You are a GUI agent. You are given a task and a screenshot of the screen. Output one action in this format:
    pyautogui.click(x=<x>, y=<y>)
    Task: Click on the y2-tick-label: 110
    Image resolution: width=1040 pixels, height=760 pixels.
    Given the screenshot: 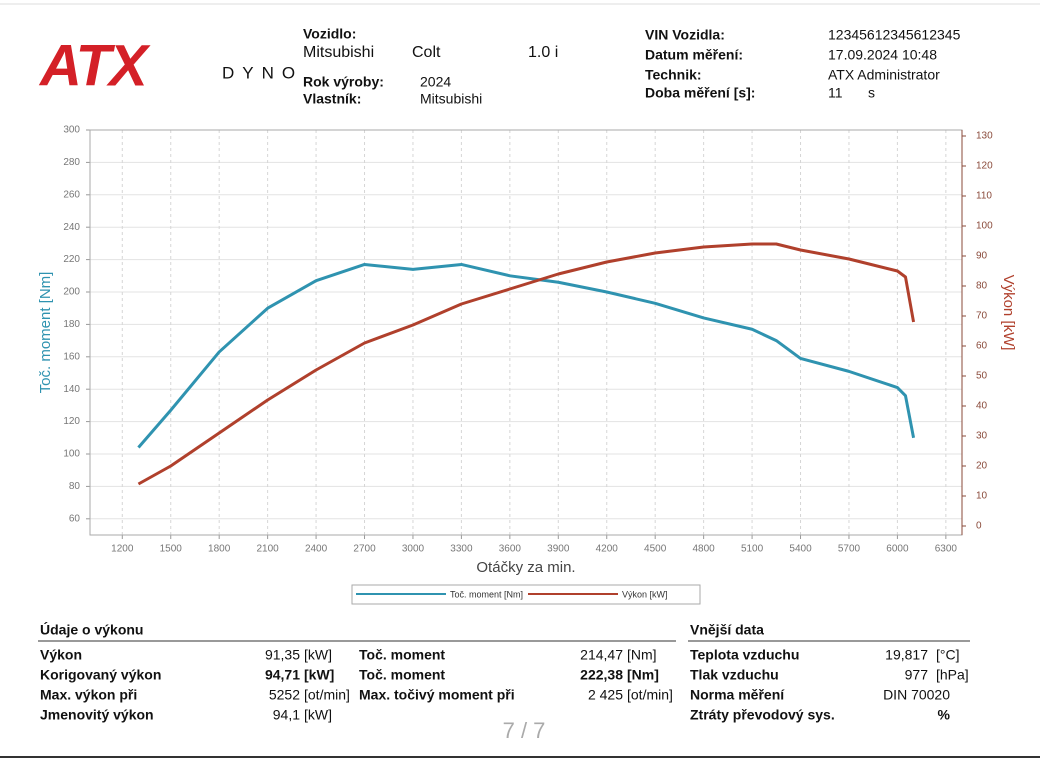 What is the action you would take?
    pyautogui.click(x=984, y=196)
    